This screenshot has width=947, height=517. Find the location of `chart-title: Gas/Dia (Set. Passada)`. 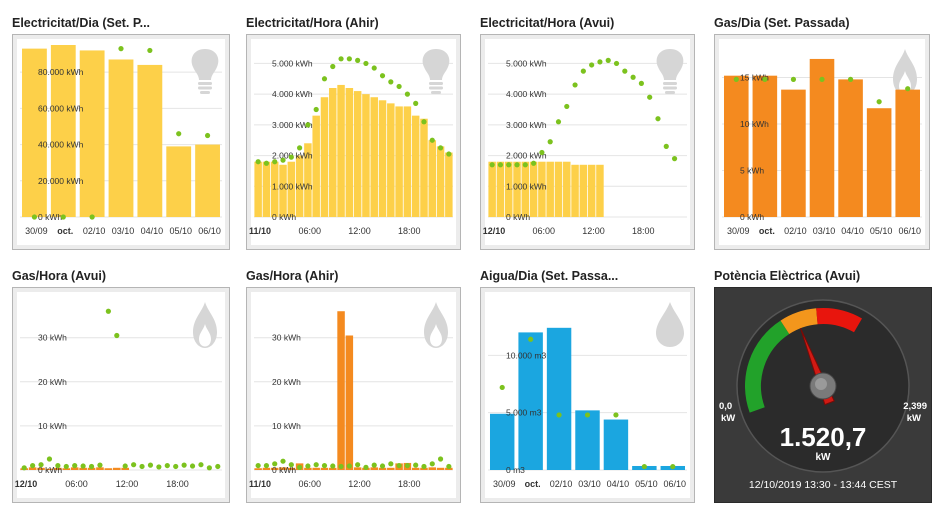

chart-title: Gas/Dia (Set. Passada) is located at coordinates (782, 23).